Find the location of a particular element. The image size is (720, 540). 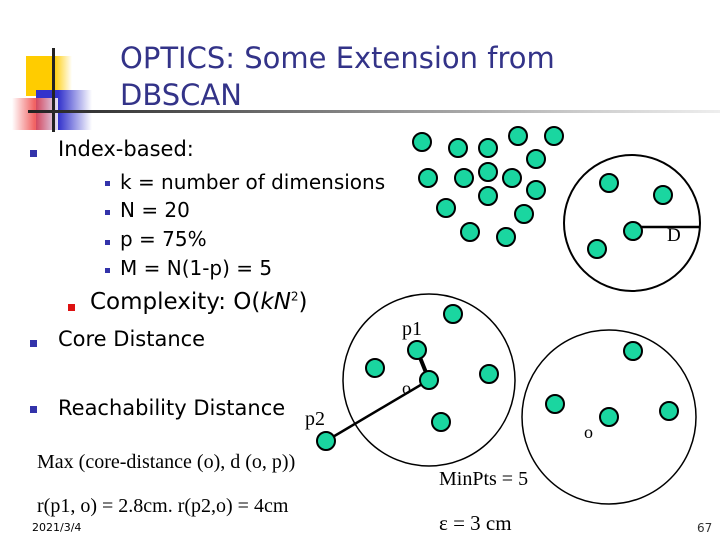

core-distance-label: Core Distance is located at coordinates (132, 339).